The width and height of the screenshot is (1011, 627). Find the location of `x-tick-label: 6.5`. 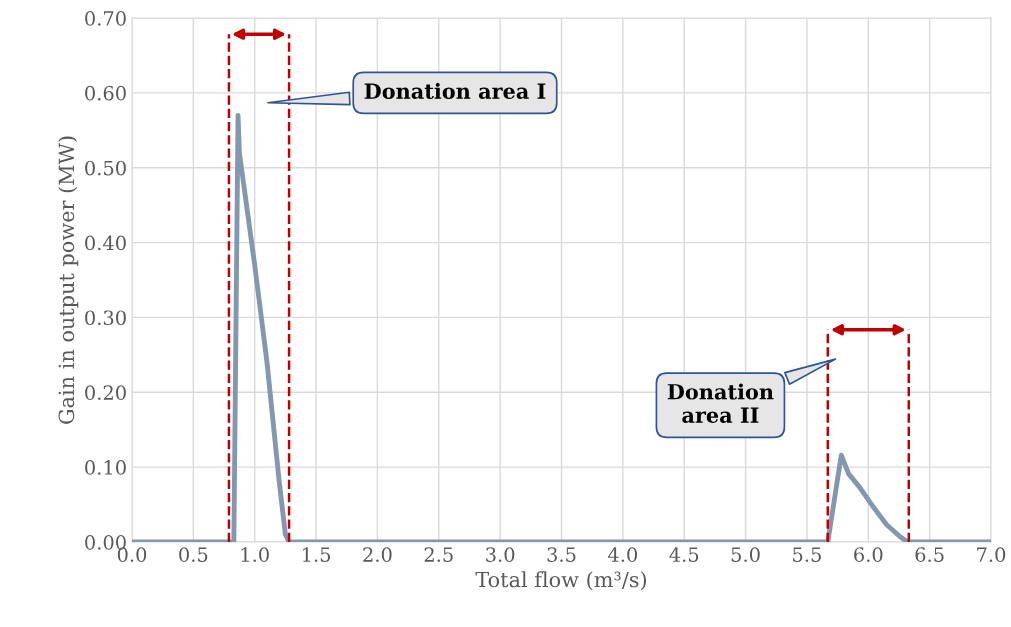

x-tick-label: 6.5 is located at coordinates (929, 554).